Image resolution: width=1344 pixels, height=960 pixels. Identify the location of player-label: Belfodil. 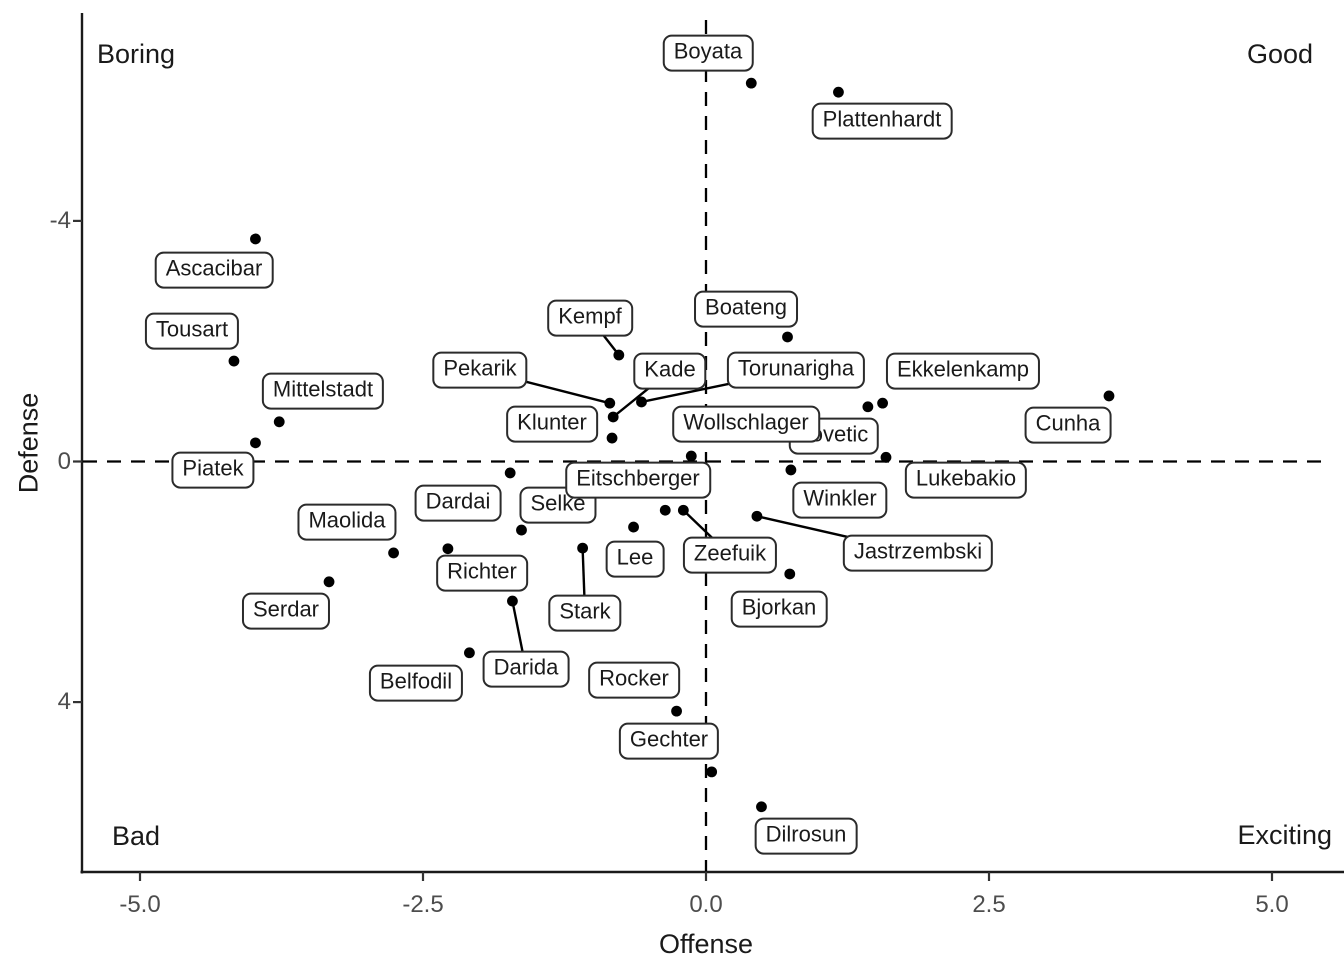
(416, 683).